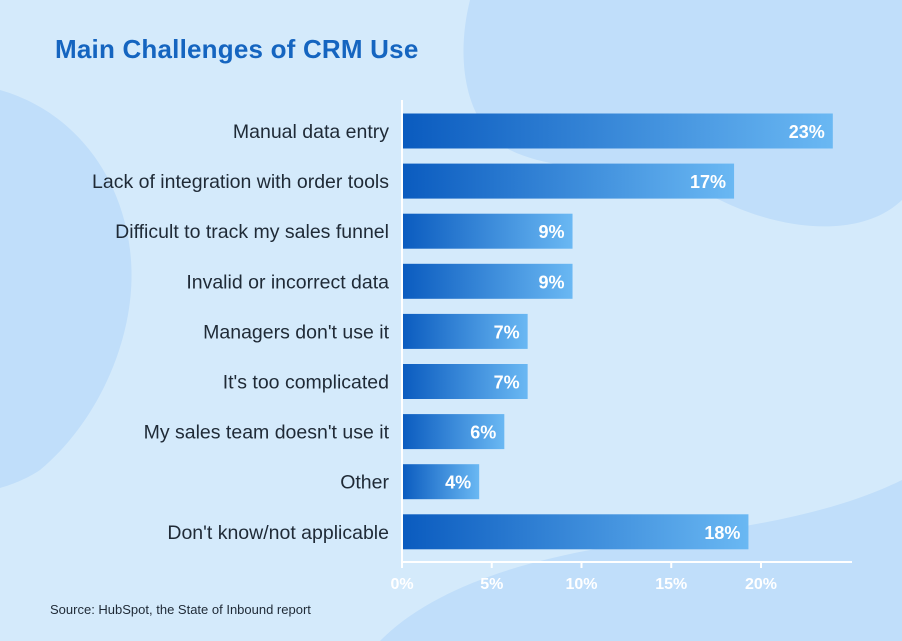 The height and width of the screenshot is (641, 902). I want to click on category-label: Don't know/not applicable, so click(278, 533).